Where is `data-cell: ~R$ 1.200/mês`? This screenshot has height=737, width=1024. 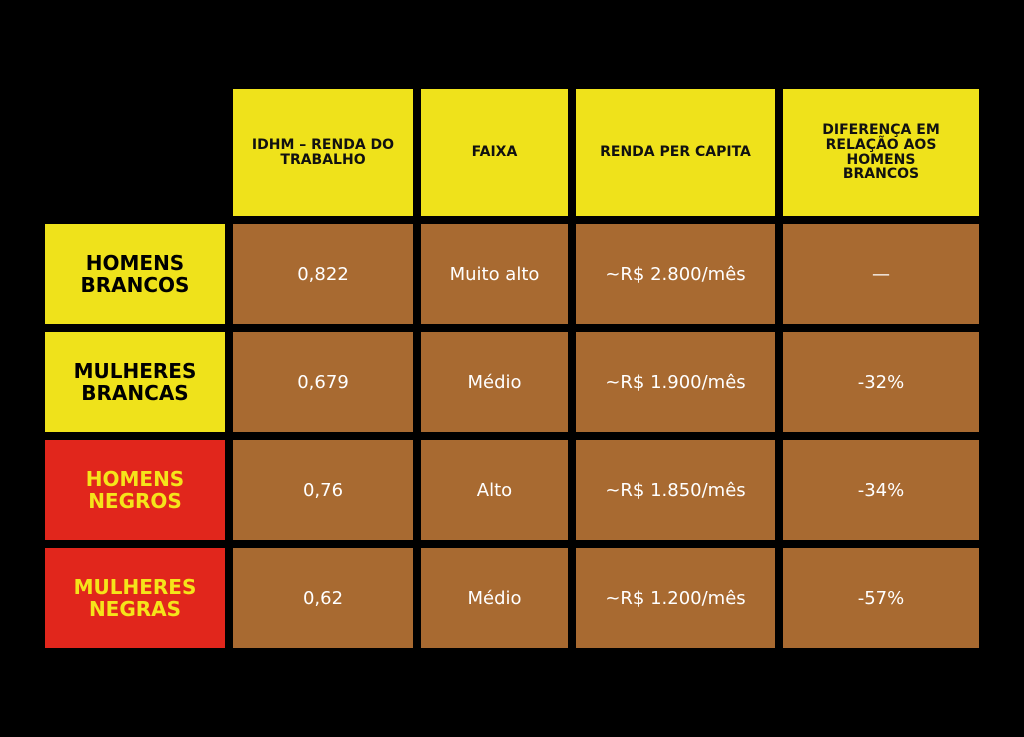
data-cell: ~R$ 1.200/mês is located at coordinates (675, 598).